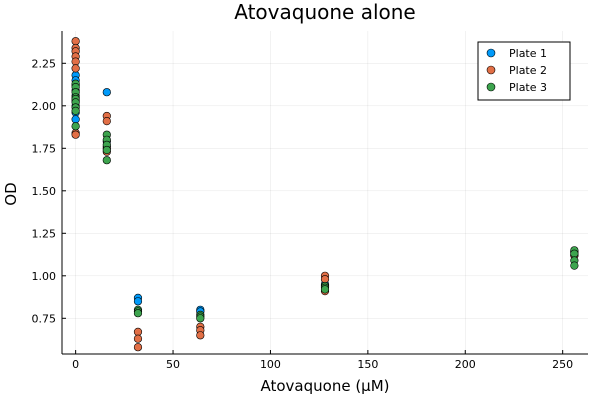 The height and width of the screenshot is (400, 600). What do you see at coordinates (324, 12) in the screenshot?
I see `chart-title: Atovaquone alone` at bounding box center [324, 12].